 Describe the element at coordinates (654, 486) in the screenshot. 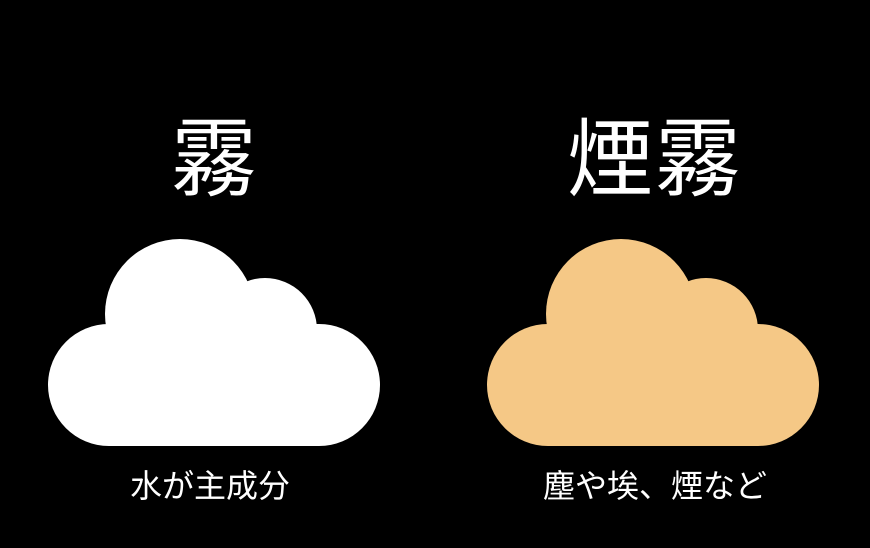

I see `haze-caption: 塵や埃、煙など` at that location.